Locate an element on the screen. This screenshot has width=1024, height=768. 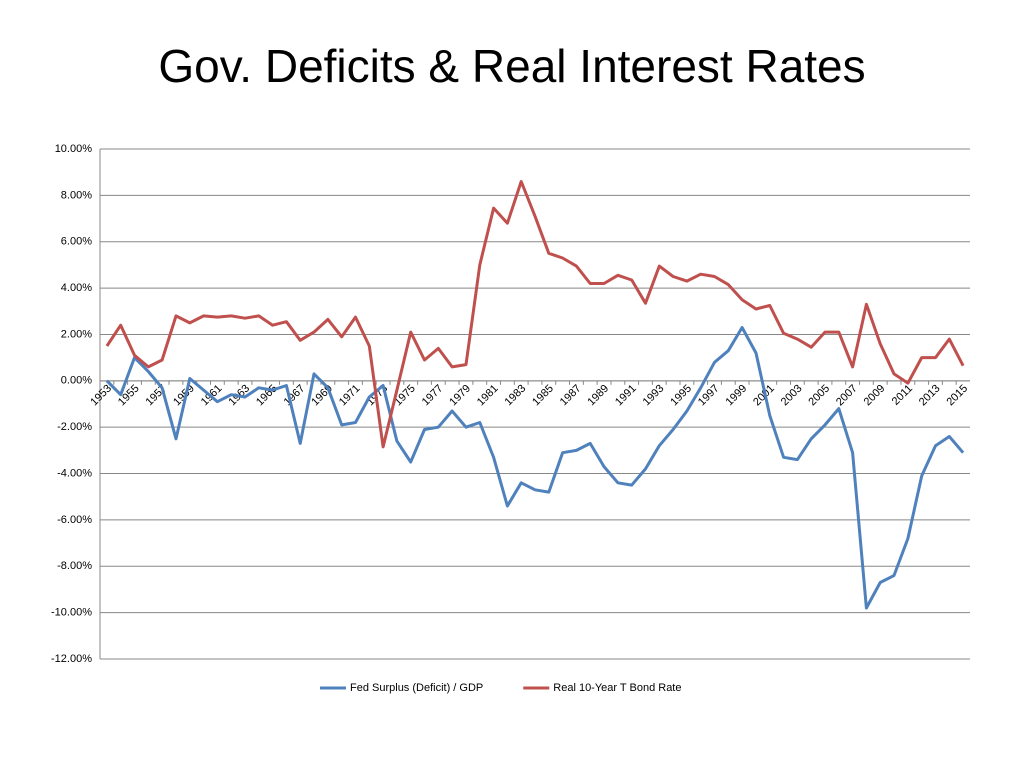
y-tick-label: 8.00% is located at coordinates (76, 195).